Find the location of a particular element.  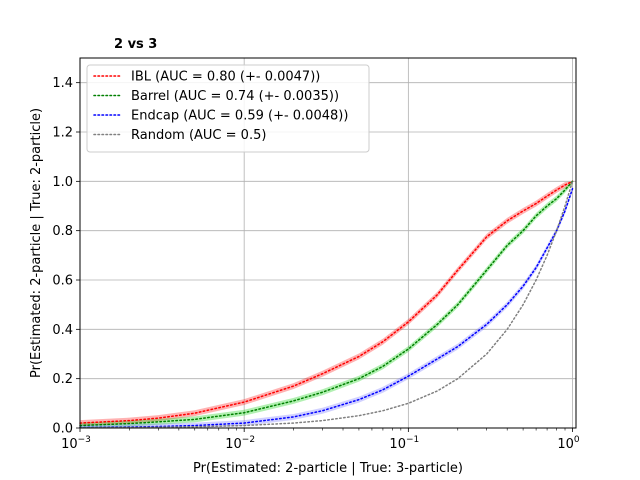

y-tick-label: 0.0 is located at coordinates (62, 429).